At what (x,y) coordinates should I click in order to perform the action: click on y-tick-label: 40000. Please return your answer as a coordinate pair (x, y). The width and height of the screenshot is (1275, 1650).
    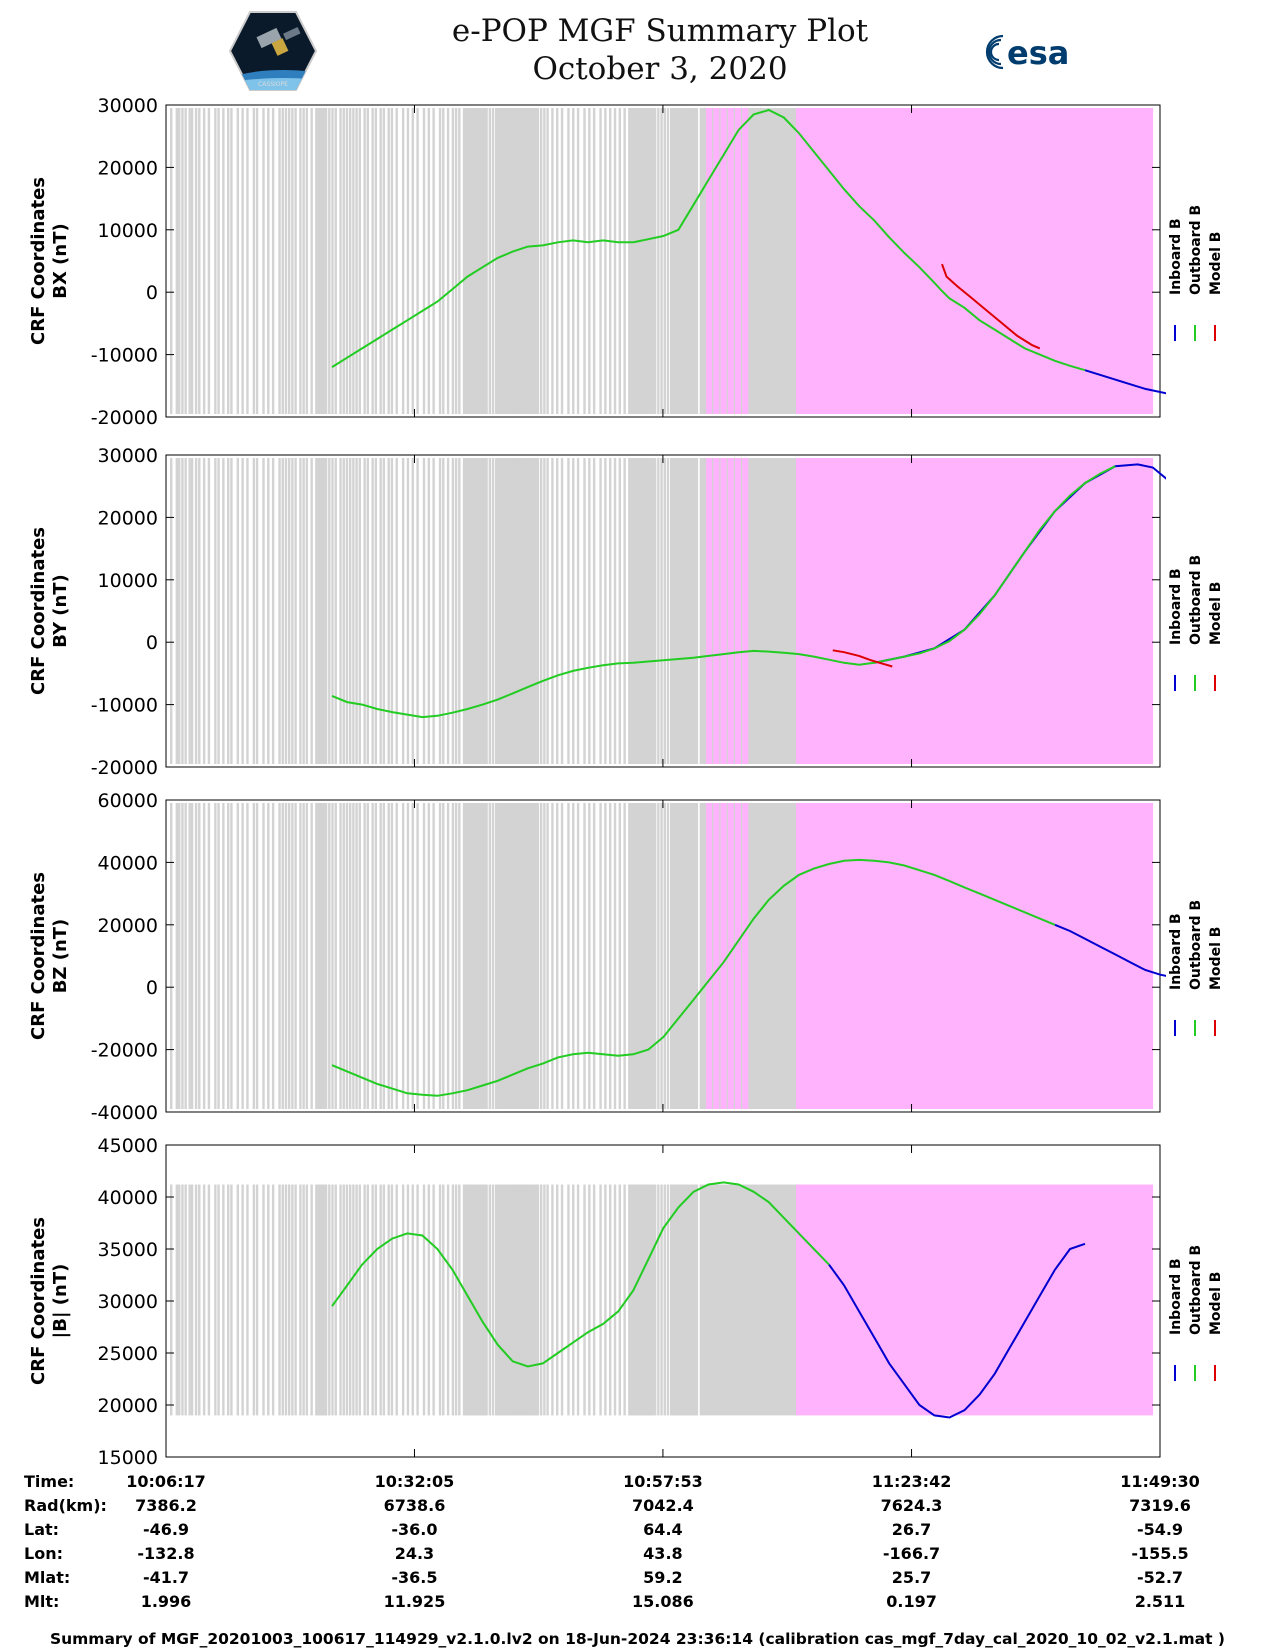
    Looking at the image, I should click on (128, 863).